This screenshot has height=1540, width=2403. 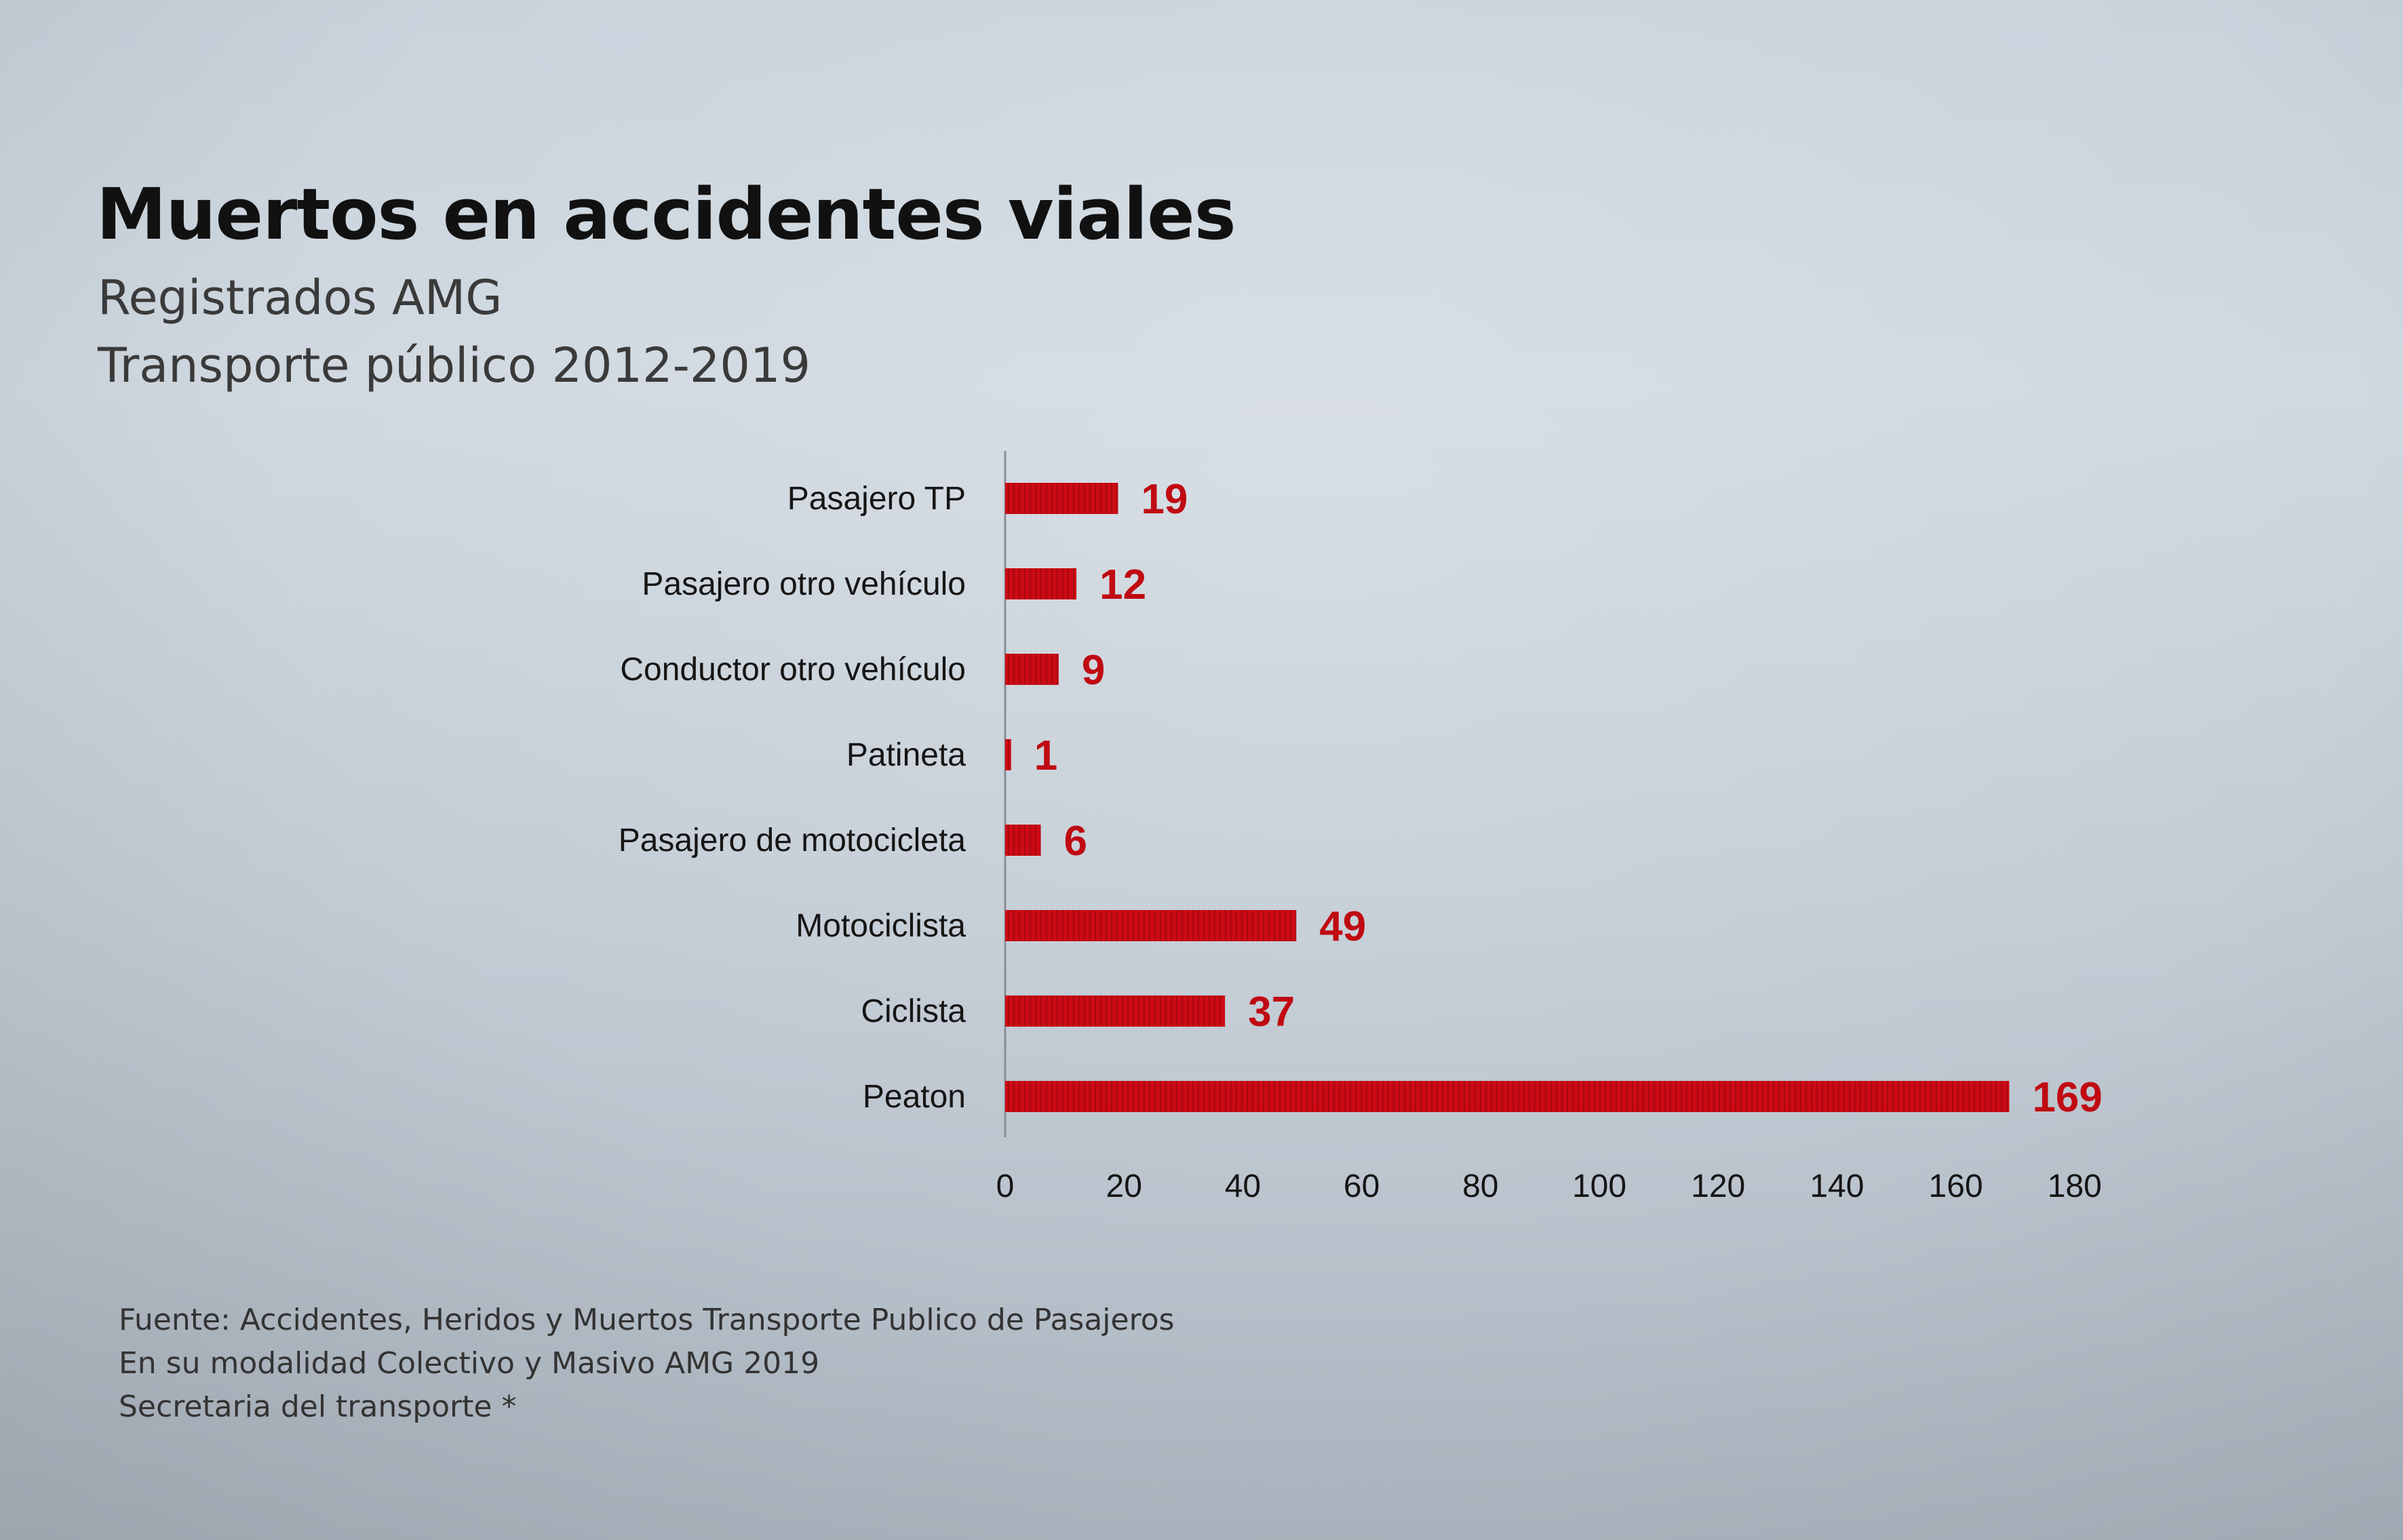 I want to click on data-label: 12, so click(x=1123, y=584).